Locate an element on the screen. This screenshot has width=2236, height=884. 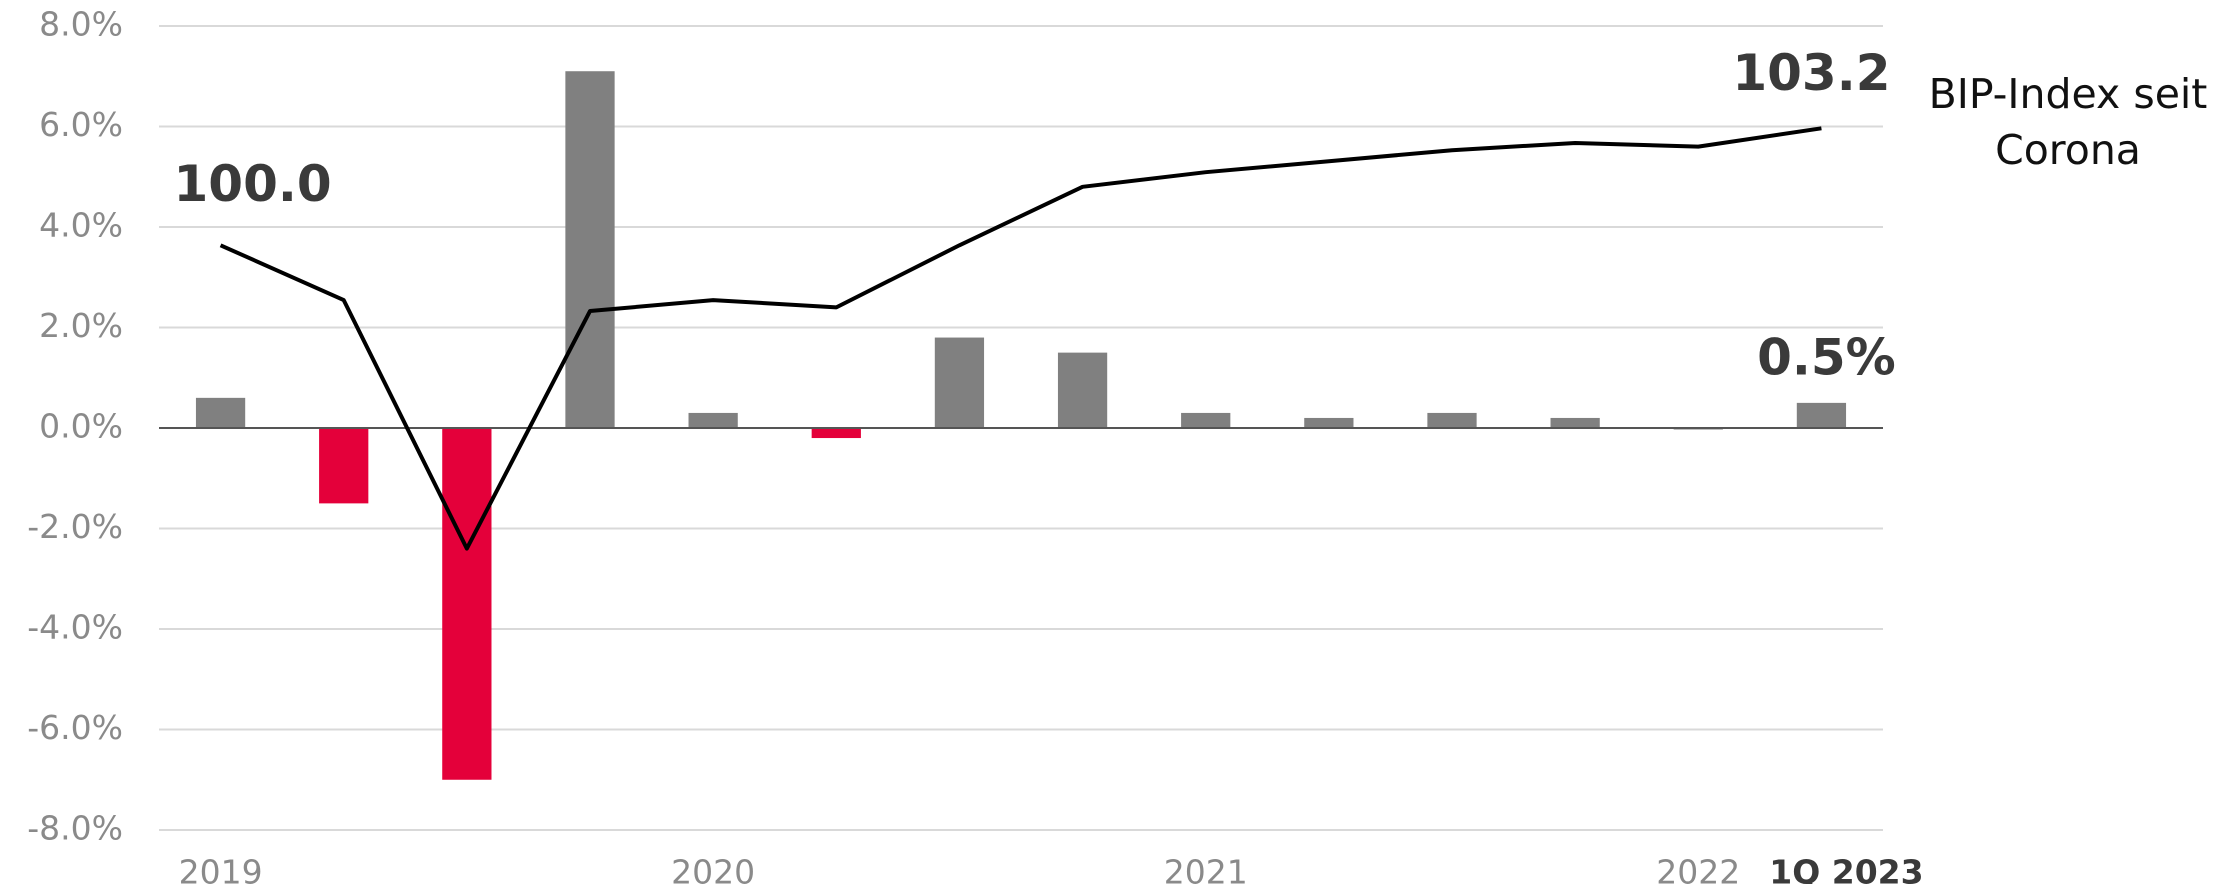
legend: BIP-Index seit Corona is located at coordinates (2068, 122).